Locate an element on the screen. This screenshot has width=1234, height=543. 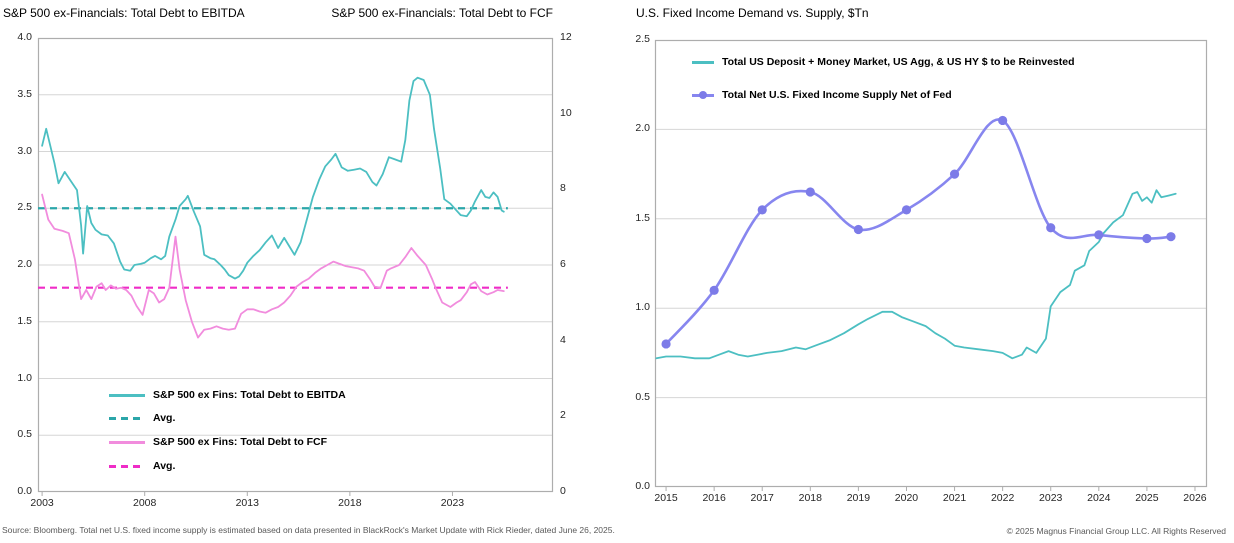
legend-item-ebitda: S&P 500 ex Fins: Total Debt to EBITDA is located at coordinates (227, 395).